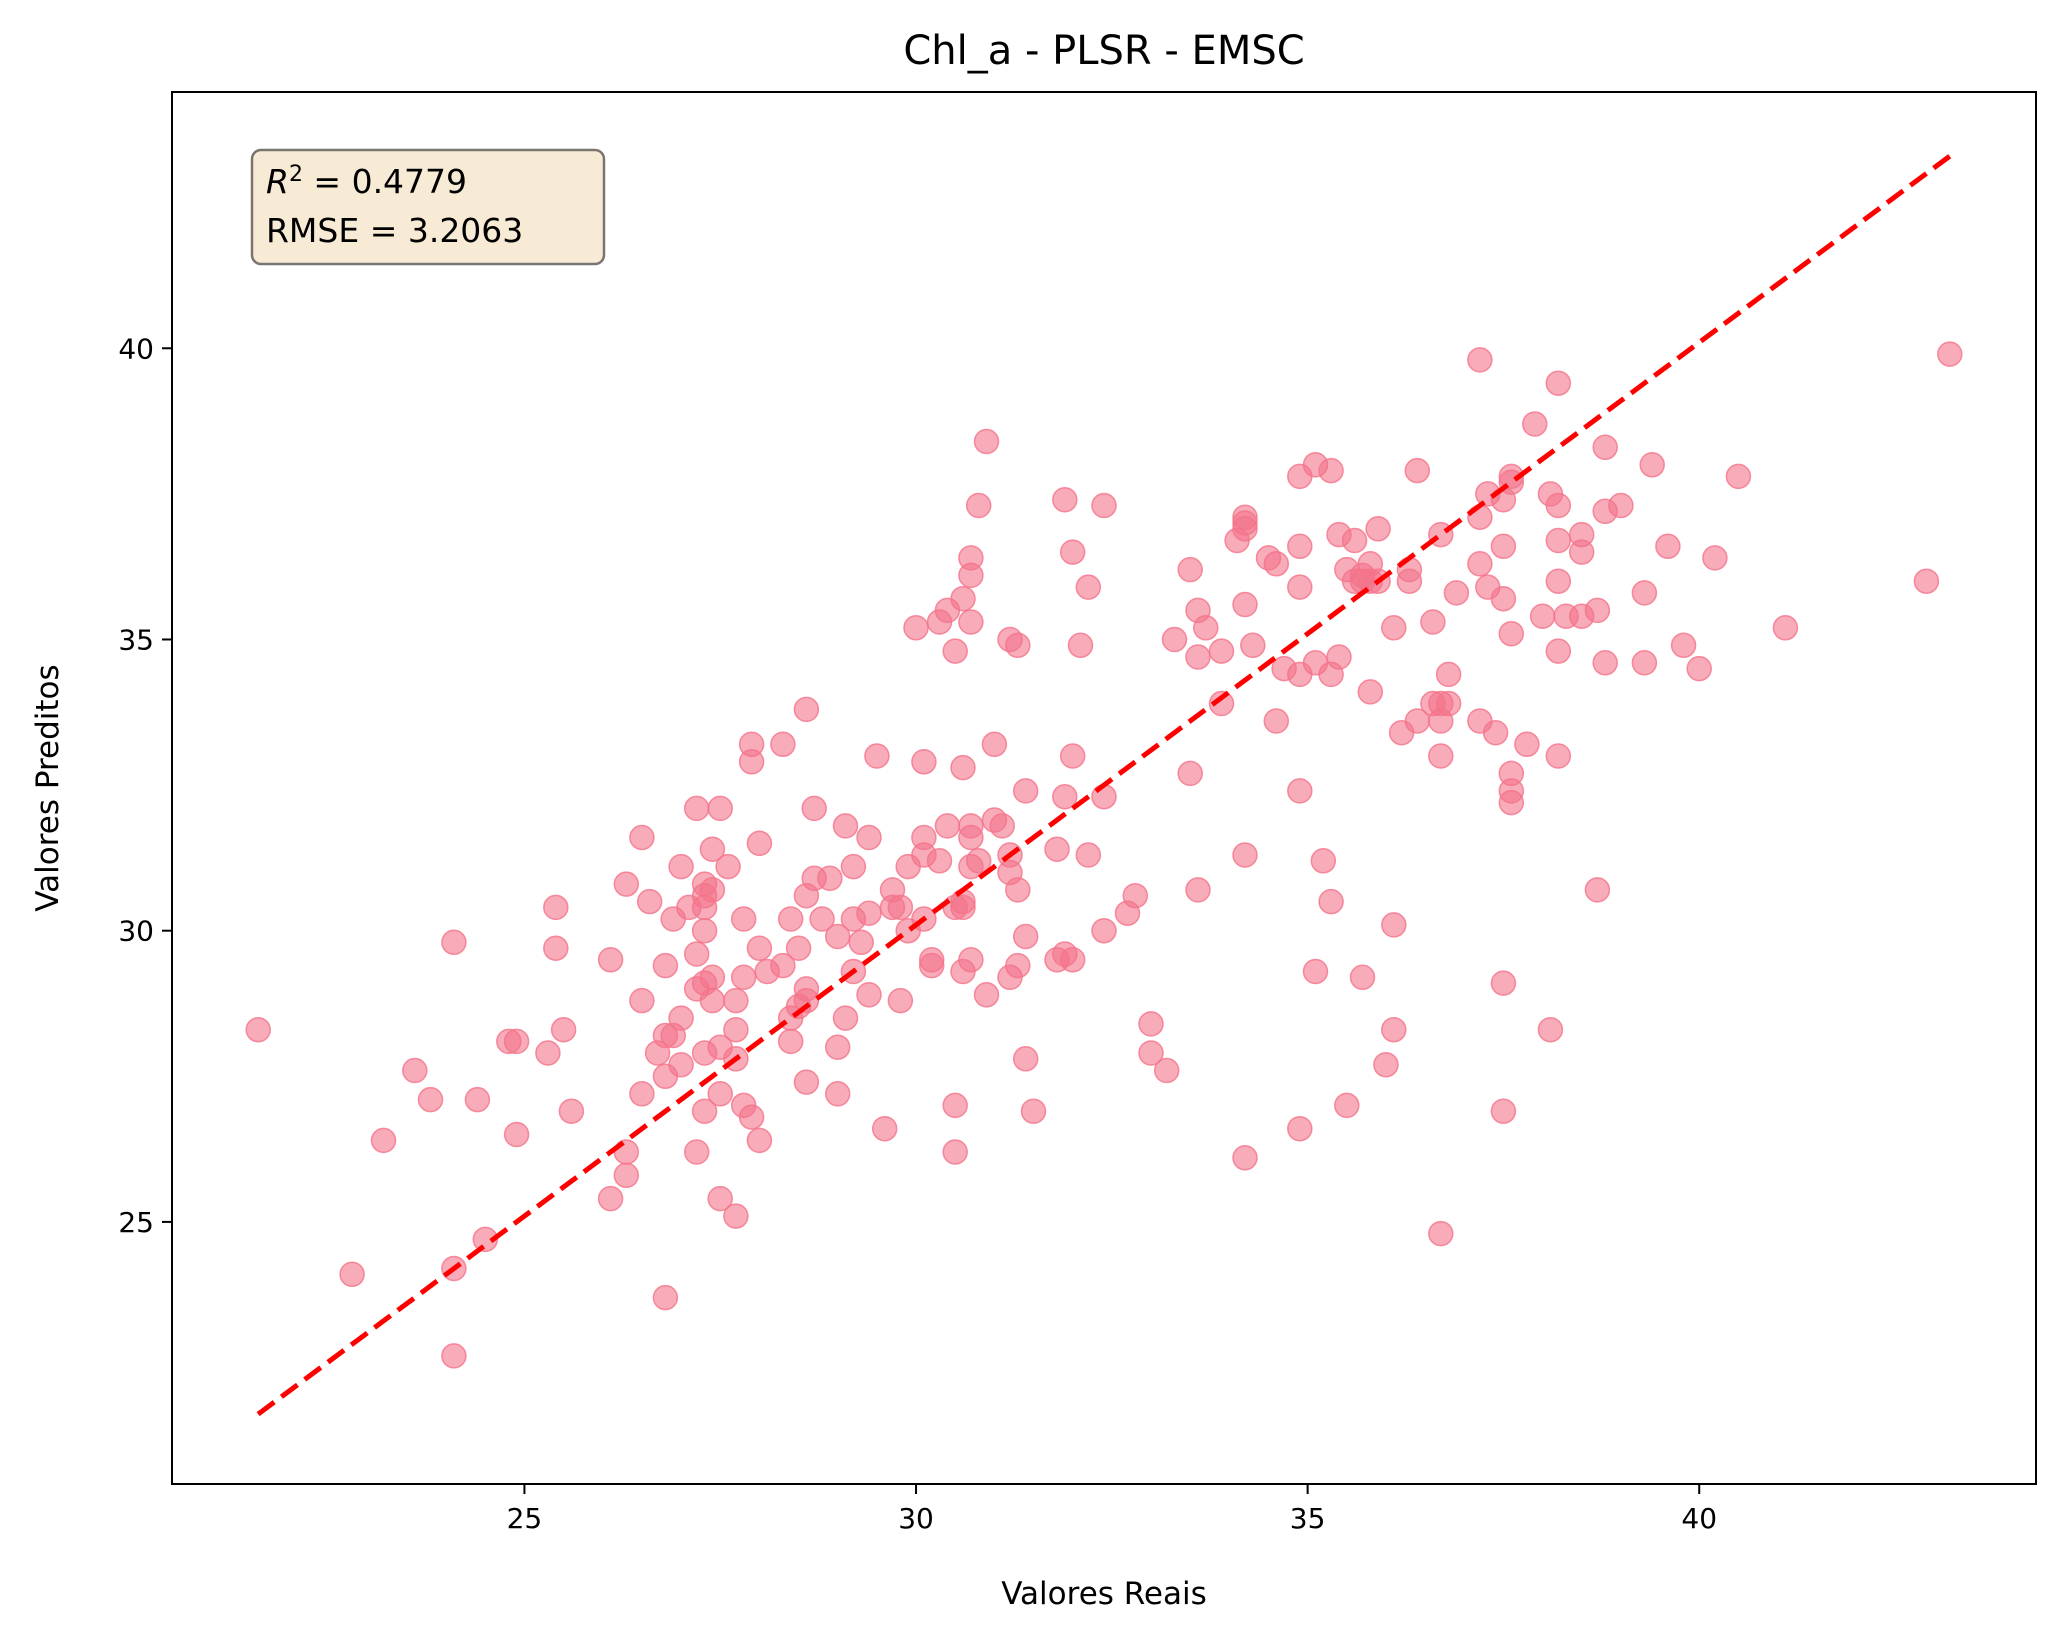  Describe the element at coordinates (136, 348) in the screenshot. I see `y-tick-label-40: 40` at that location.